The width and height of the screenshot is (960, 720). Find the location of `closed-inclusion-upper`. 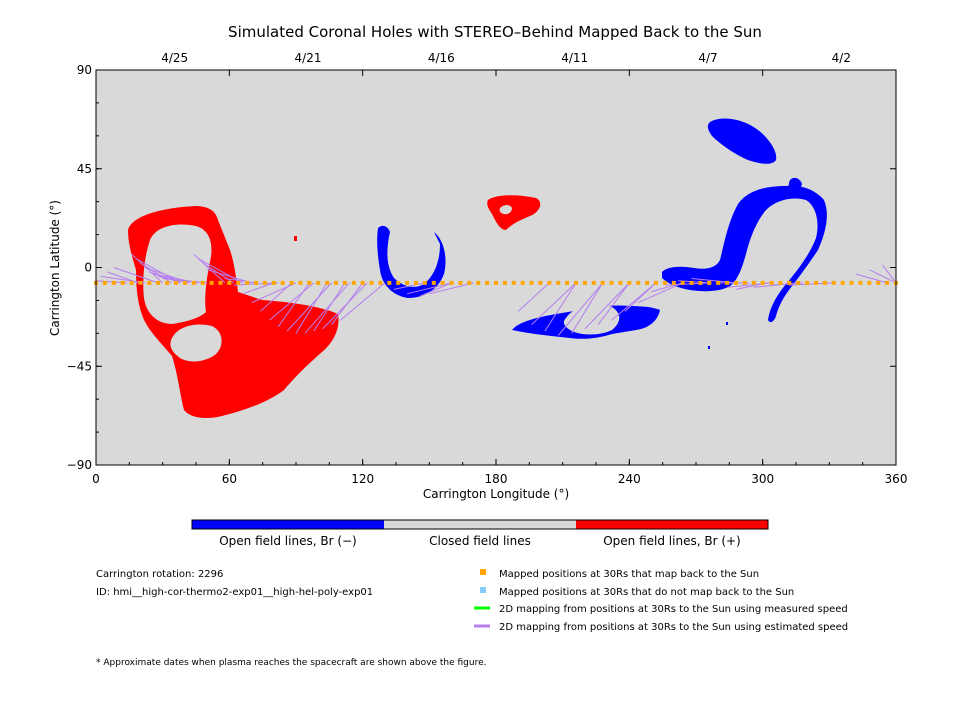

closed-inclusion-upper is located at coordinates (177, 274).